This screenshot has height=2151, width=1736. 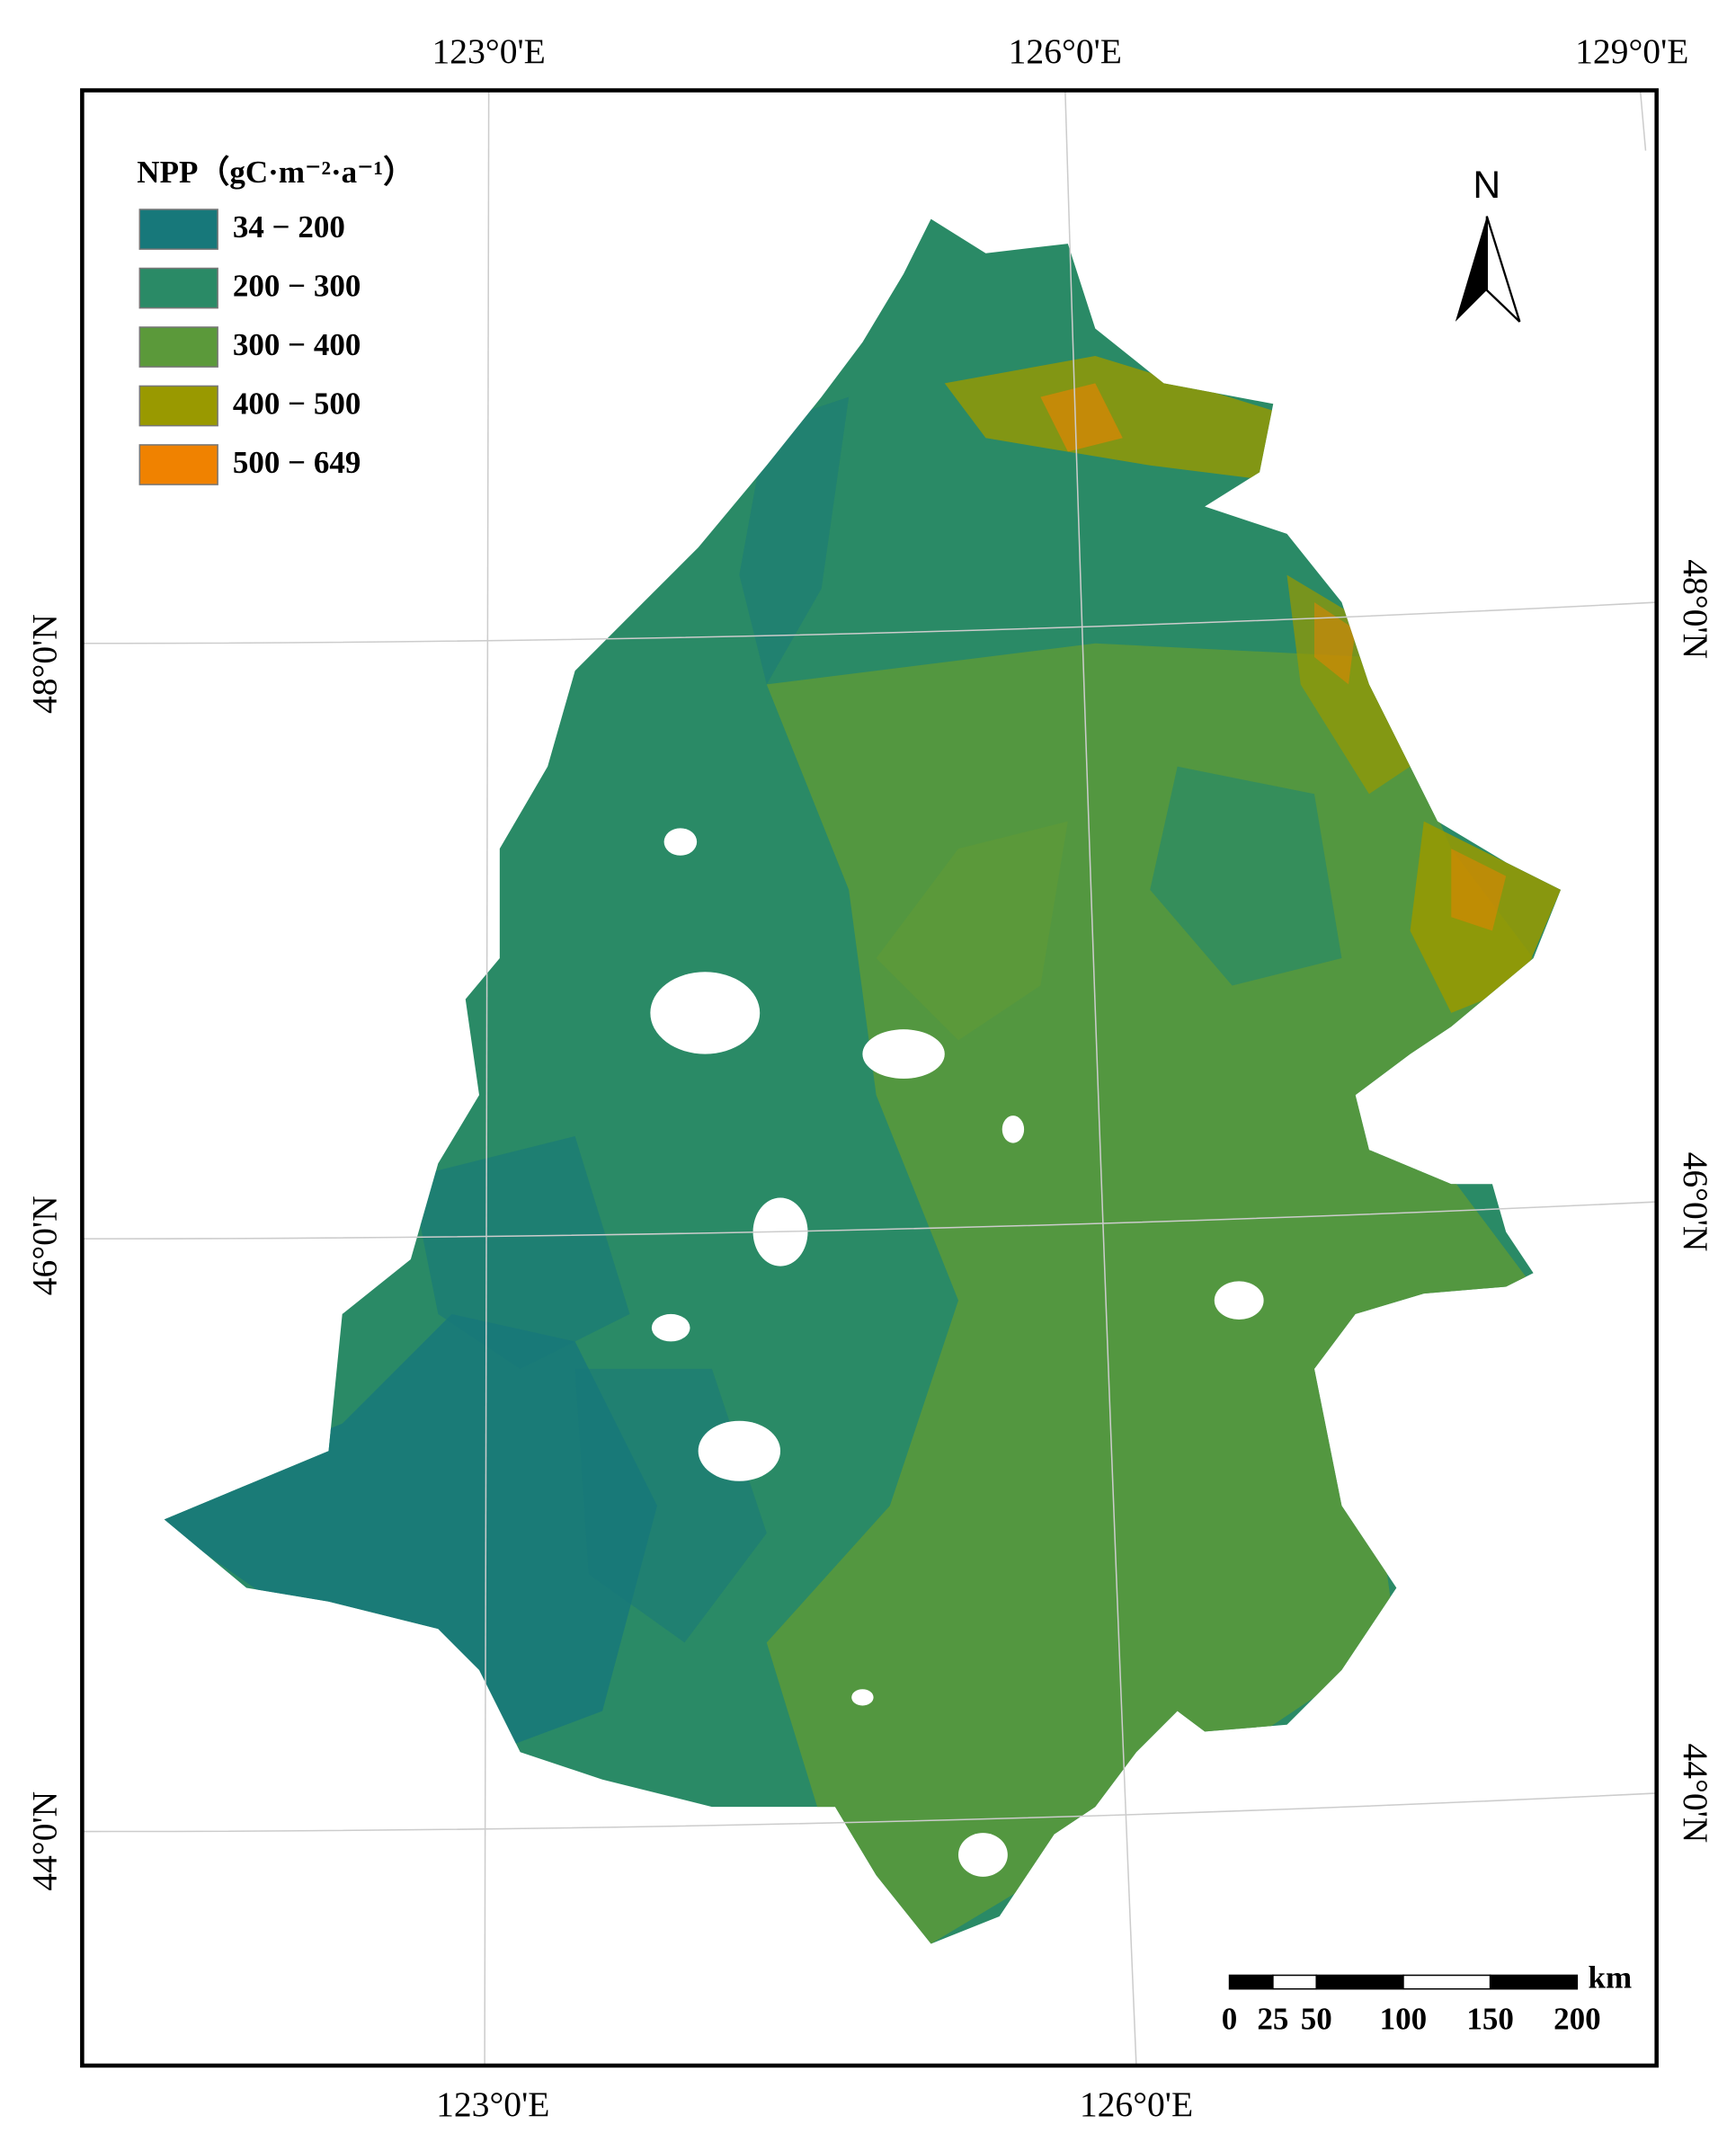 I want to click on north-arrow-right, so click(x=1503, y=269).